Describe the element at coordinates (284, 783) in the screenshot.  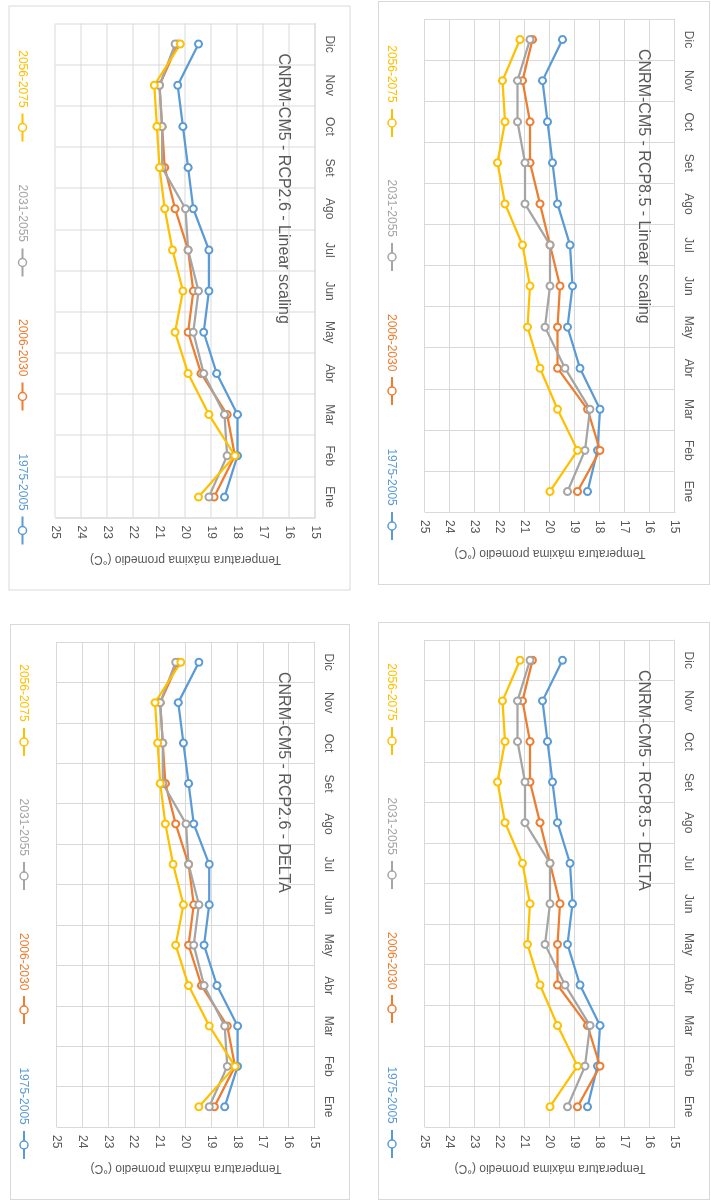
I see `text: CNRM-CM5 - RCP2.6 - DELTA` at that location.